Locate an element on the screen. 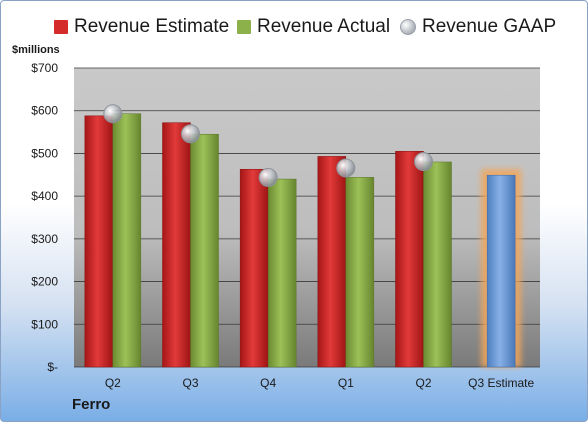 Image resolution: width=588 pixels, height=422 pixels. legend-item-revenue-actual: Revenue Actual is located at coordinates (313, 27).